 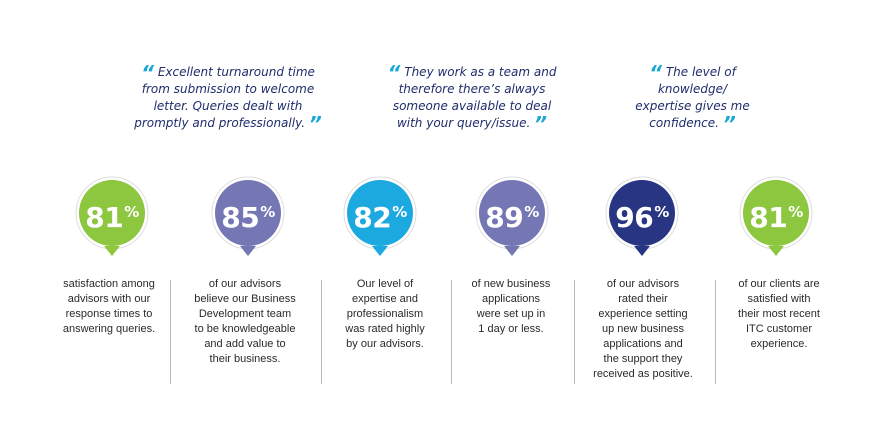 I want to click on quote-line: expertise gives me, so click(x=692, y=106).